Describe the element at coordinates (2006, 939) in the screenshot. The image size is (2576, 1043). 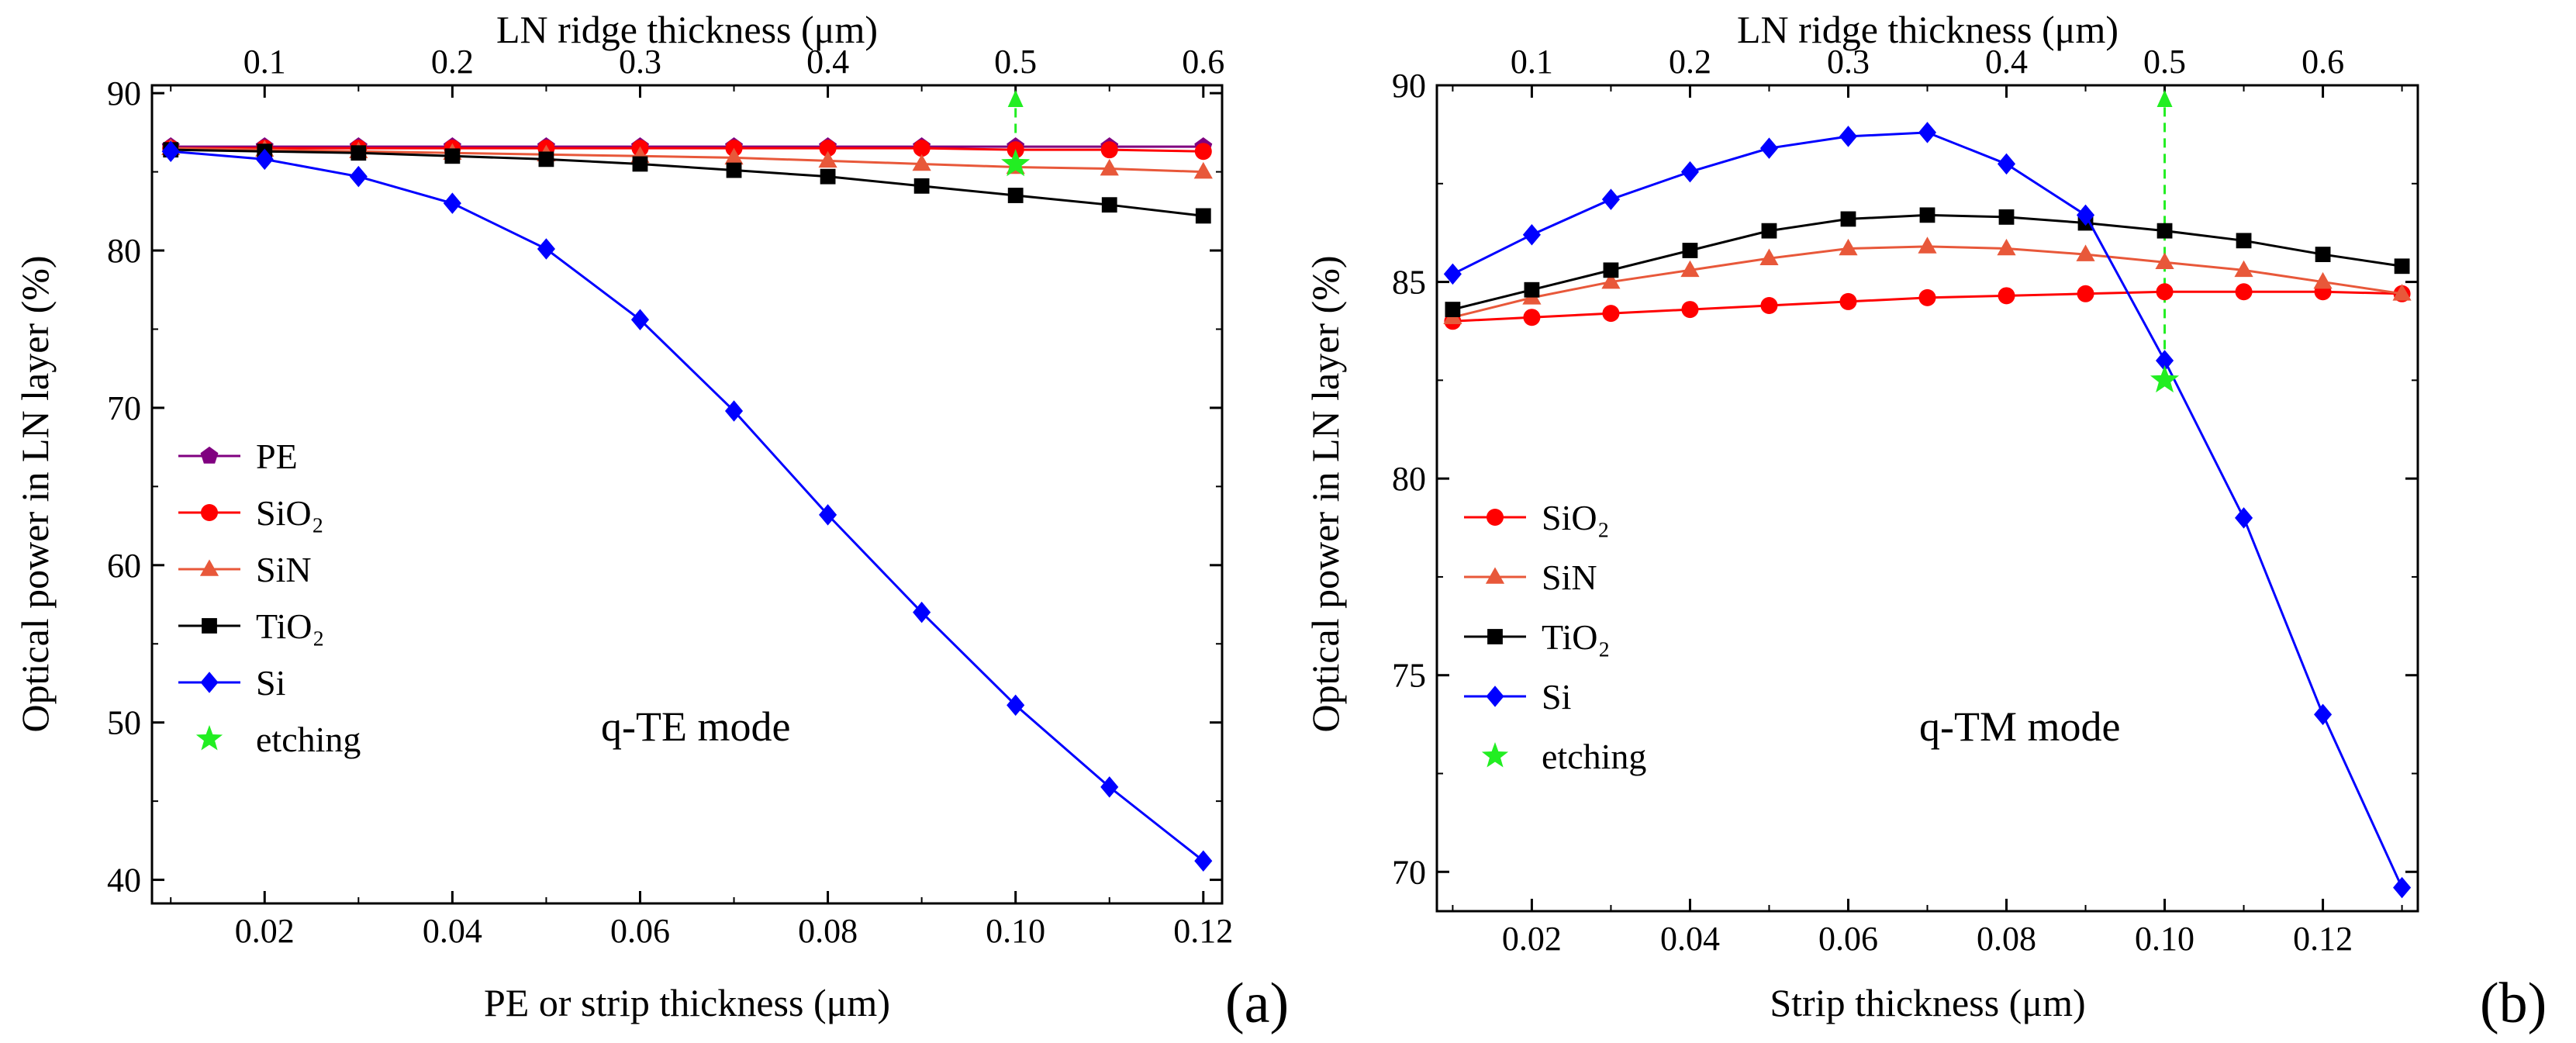
I see `x-tick-label-b: 0.08` at that location.